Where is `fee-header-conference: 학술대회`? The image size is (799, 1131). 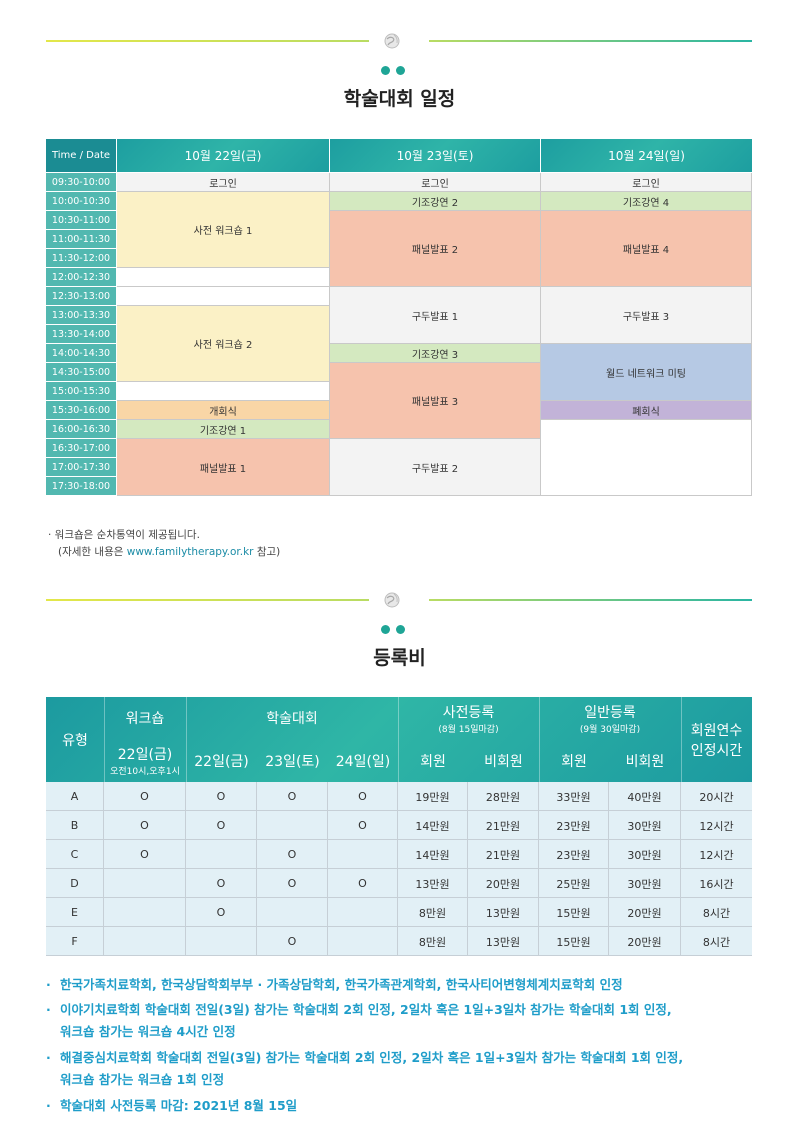 fee-header-conference: 학술대회 is located at coordinates (292, 719).